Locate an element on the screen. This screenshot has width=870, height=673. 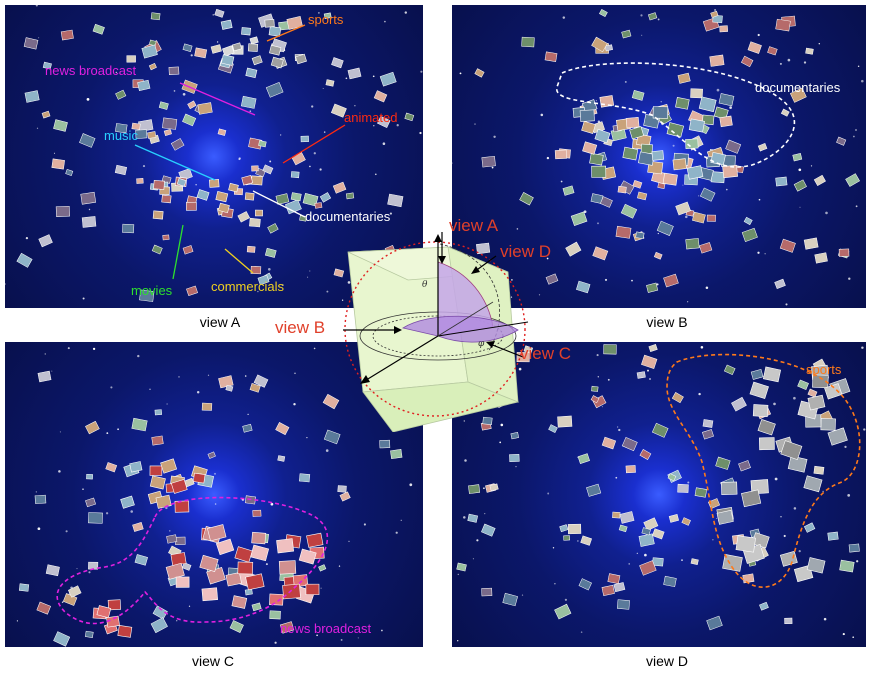
theta-symbol: θ is located at coordinates (425, 285).